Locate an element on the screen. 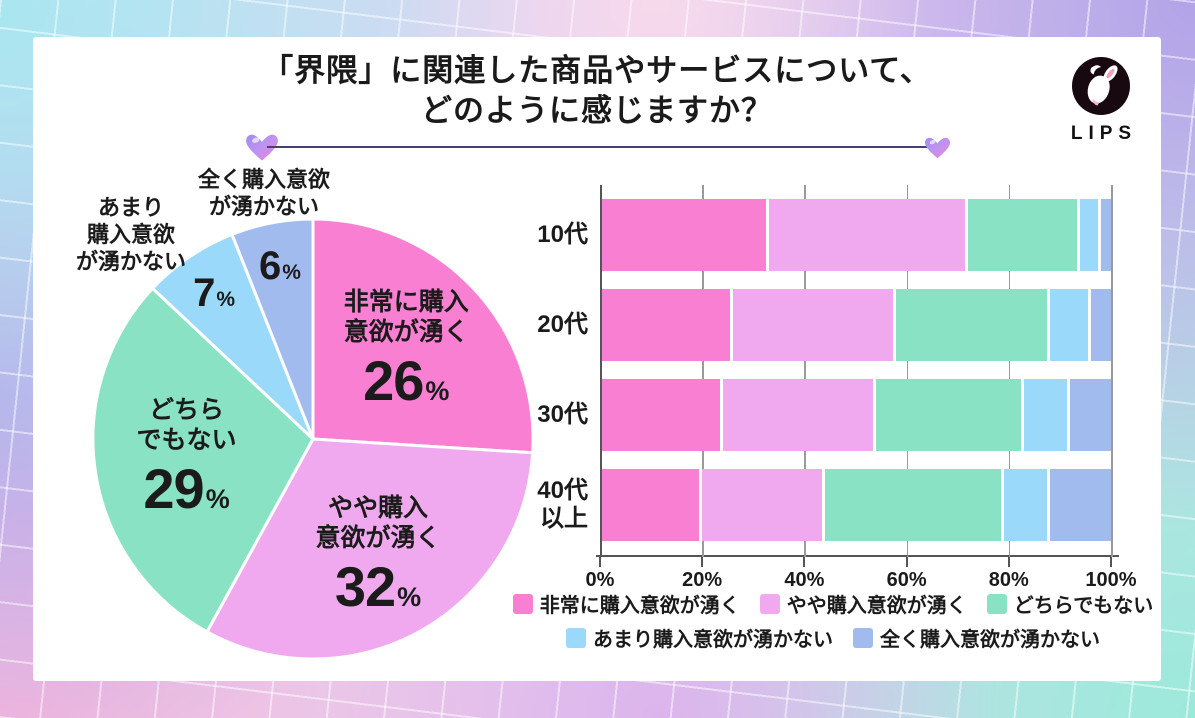  legend-item: どちらでもない is located at coordinates (1070, 603).